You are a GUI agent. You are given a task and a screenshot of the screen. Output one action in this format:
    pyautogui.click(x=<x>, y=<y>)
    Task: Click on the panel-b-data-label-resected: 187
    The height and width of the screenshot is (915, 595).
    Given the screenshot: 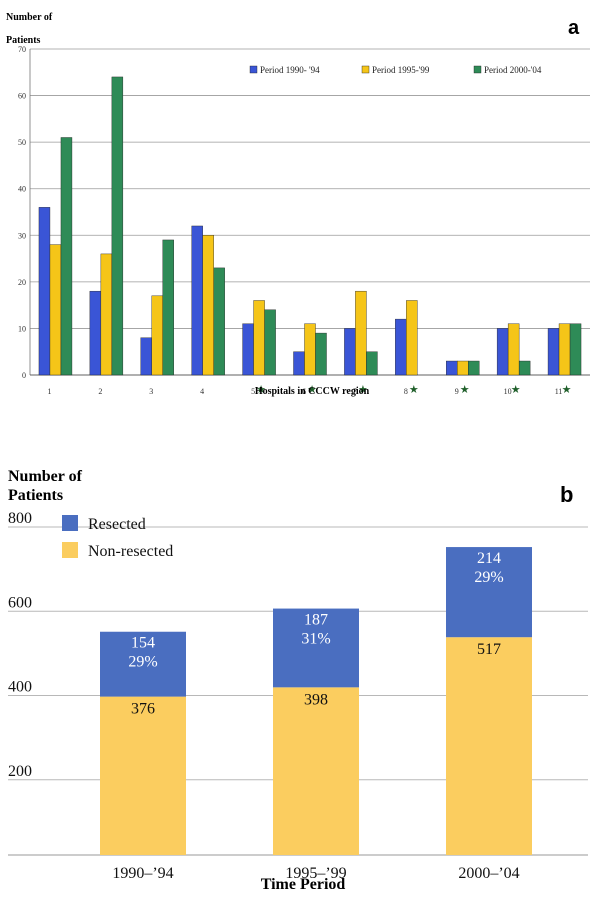 What is the action you would take?
    pyautogui.click(x=316, y=620)
    